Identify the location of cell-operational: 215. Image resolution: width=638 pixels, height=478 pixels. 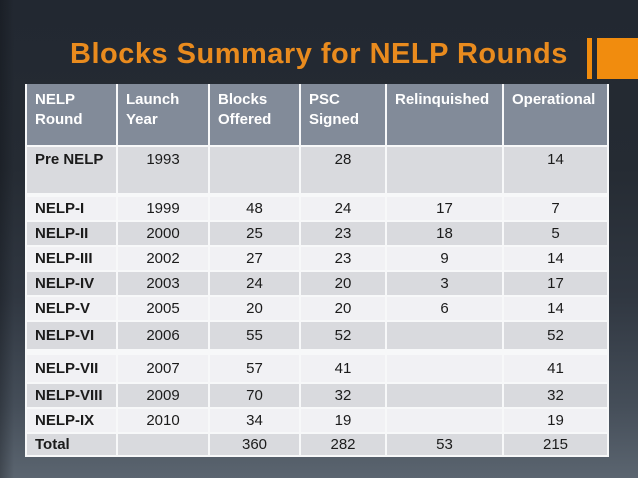
(555, 444).